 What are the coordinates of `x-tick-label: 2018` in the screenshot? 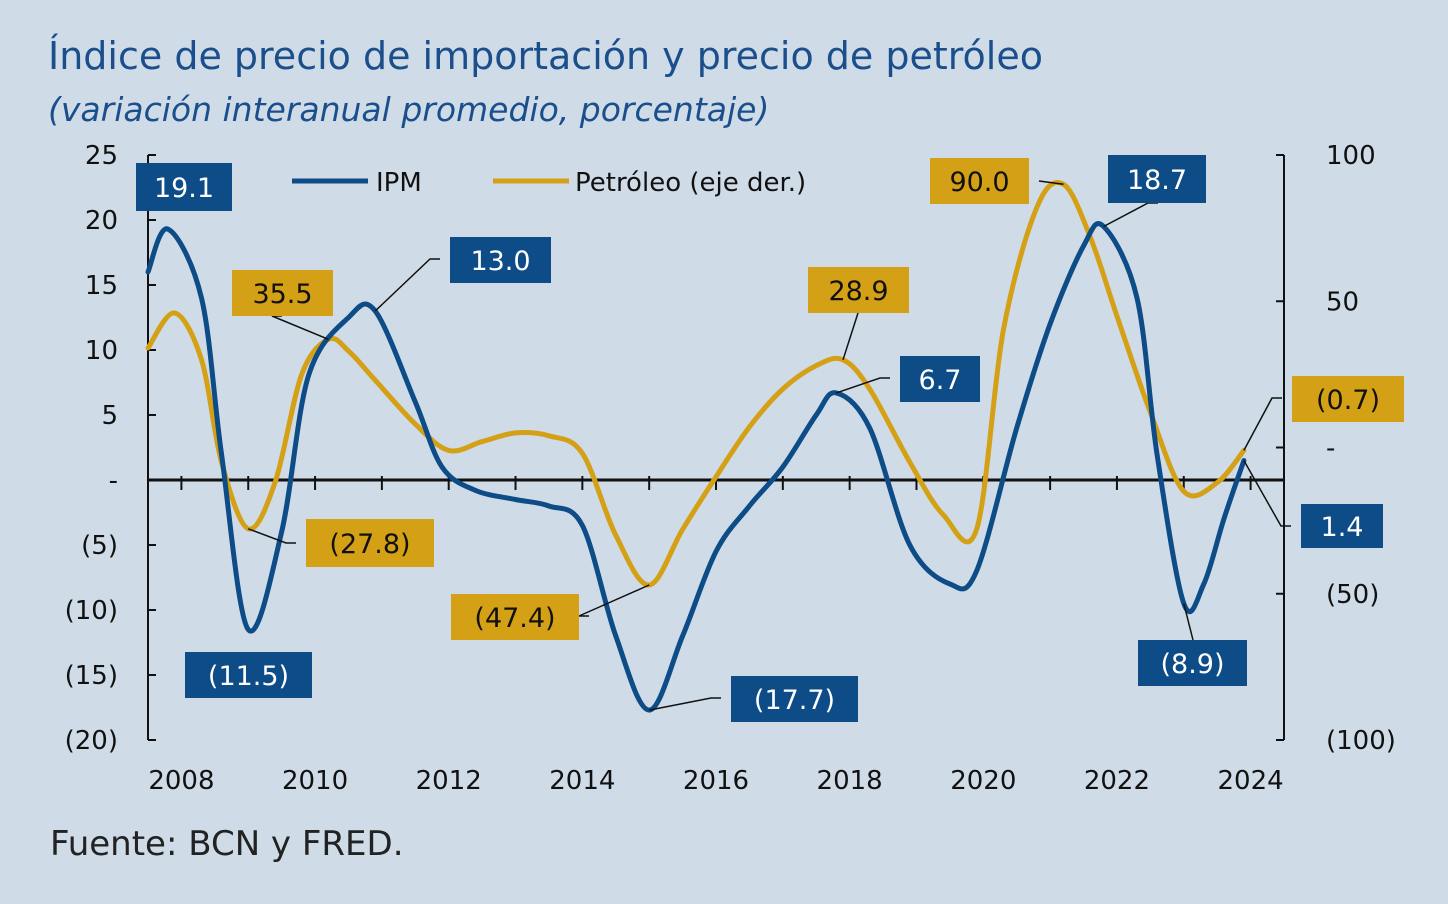 It's located at (850, 781).